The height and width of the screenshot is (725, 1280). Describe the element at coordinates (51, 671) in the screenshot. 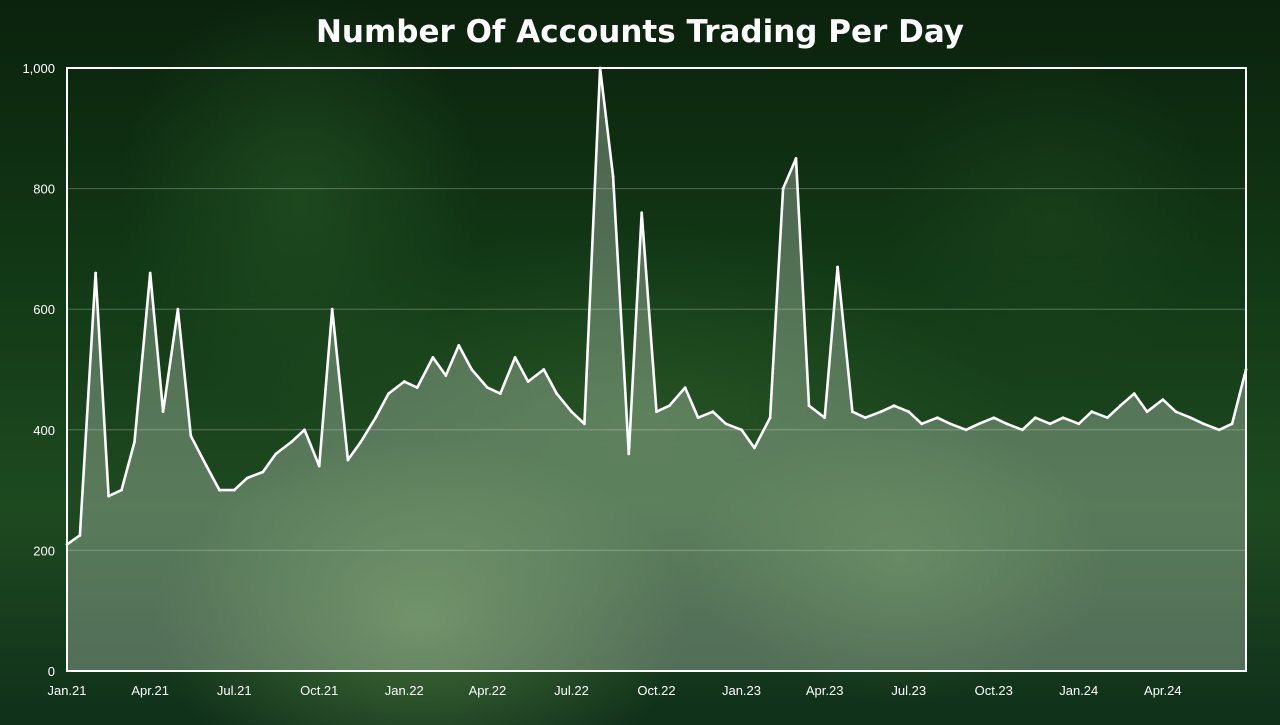

I see `y-tick-label: 0` at that location.